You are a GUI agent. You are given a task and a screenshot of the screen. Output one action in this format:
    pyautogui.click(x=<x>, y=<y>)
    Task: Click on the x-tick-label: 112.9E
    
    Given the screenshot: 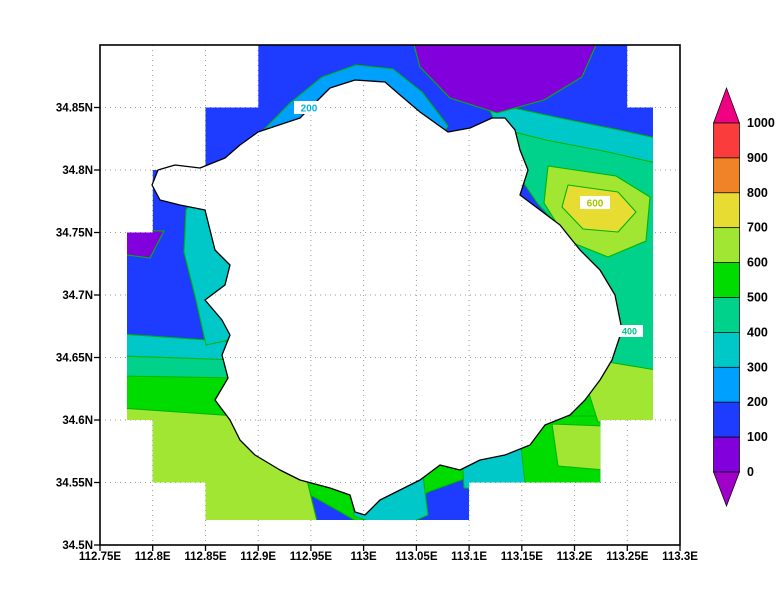 What is the action you would take?
    pyautogui.click(x=258, y=557)
    